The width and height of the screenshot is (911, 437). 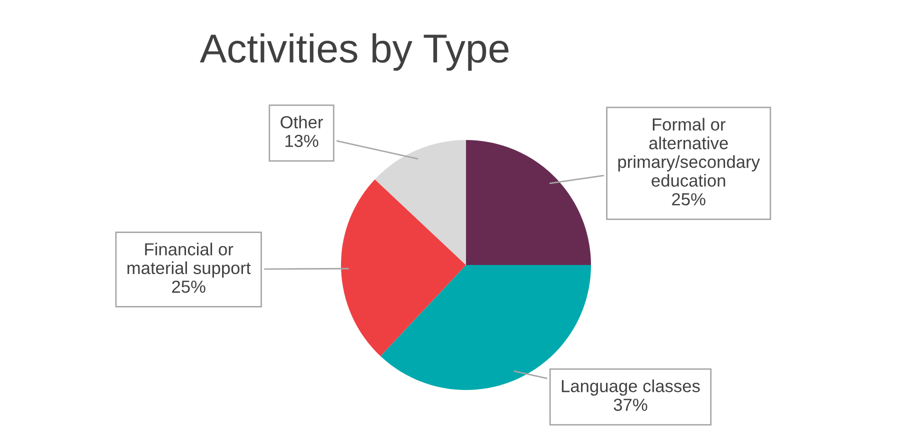 I want to click on slice-label: Formal or alternative primary/secondary education, so click(x=689, y=152).